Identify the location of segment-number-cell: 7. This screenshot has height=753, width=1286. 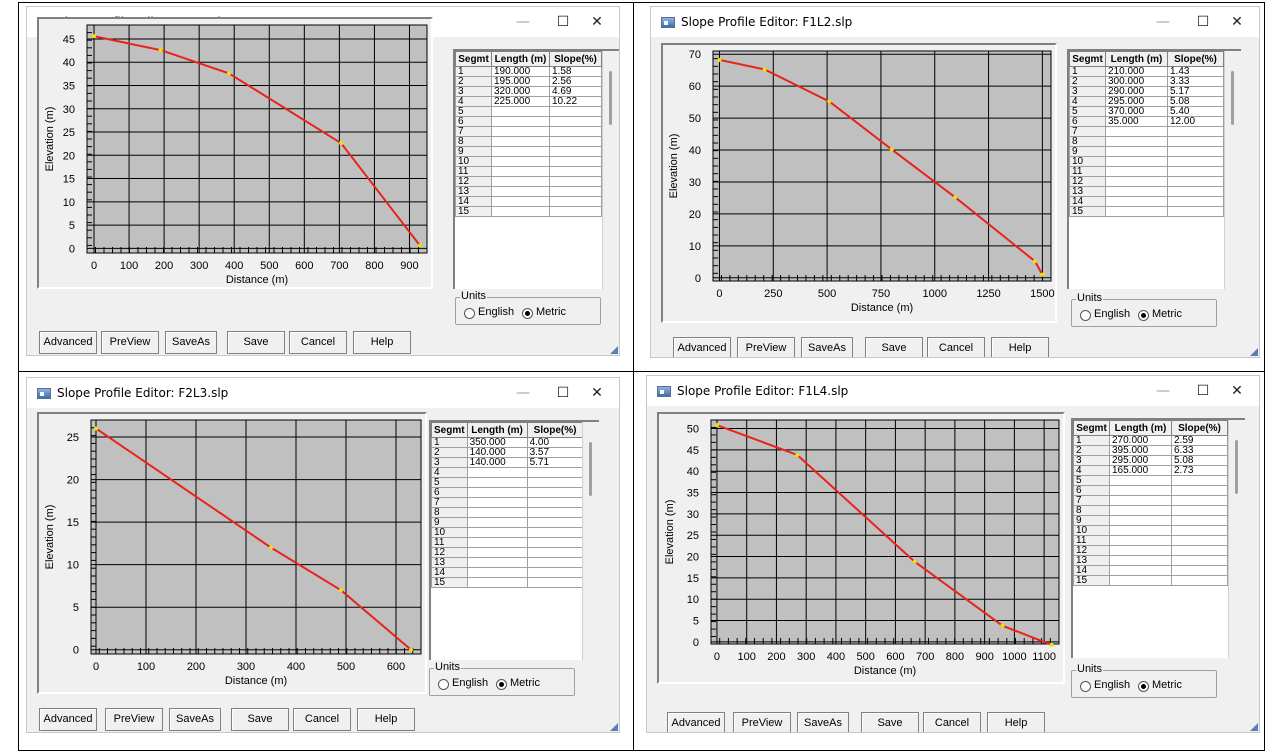
(449, 502).